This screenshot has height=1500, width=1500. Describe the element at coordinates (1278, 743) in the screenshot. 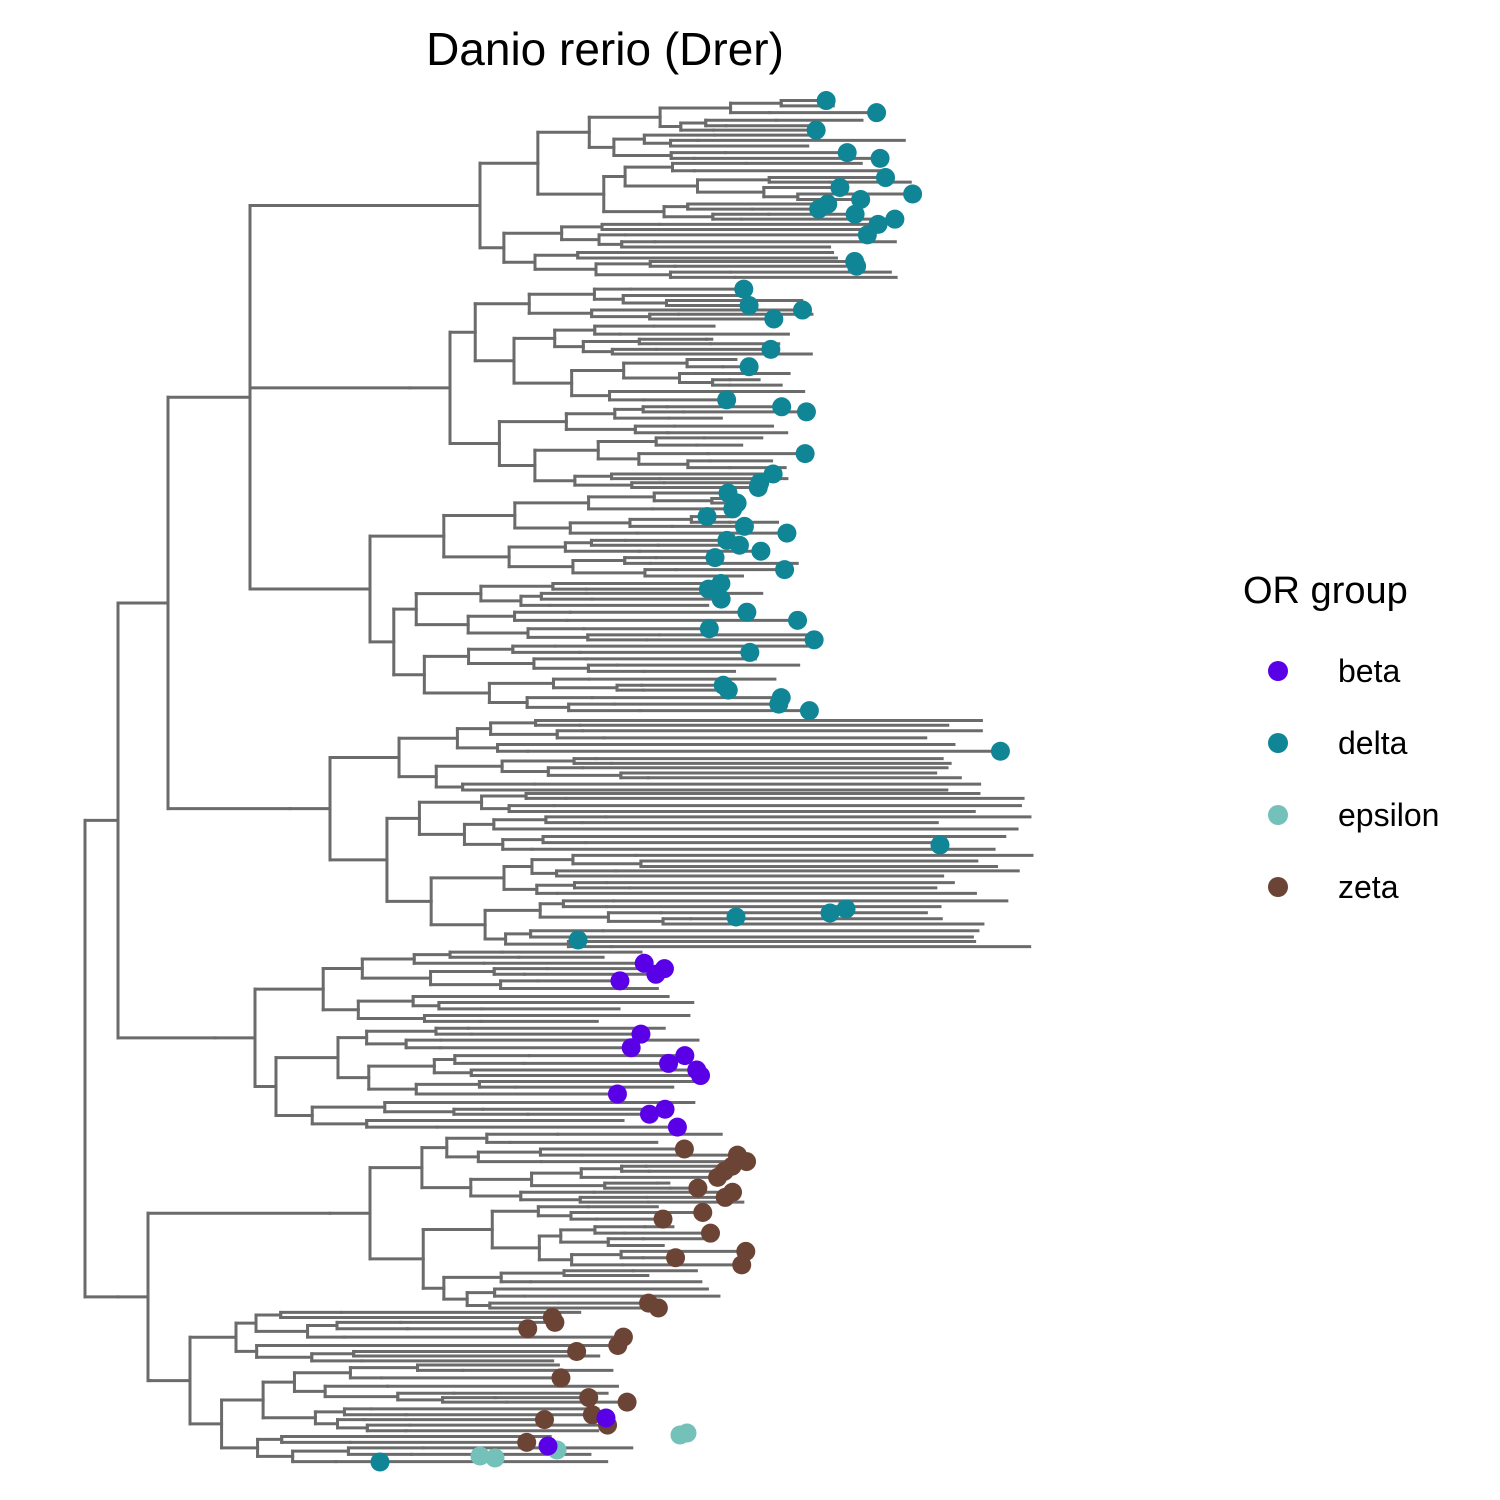

I see `legend-swatch-delta` at that location.